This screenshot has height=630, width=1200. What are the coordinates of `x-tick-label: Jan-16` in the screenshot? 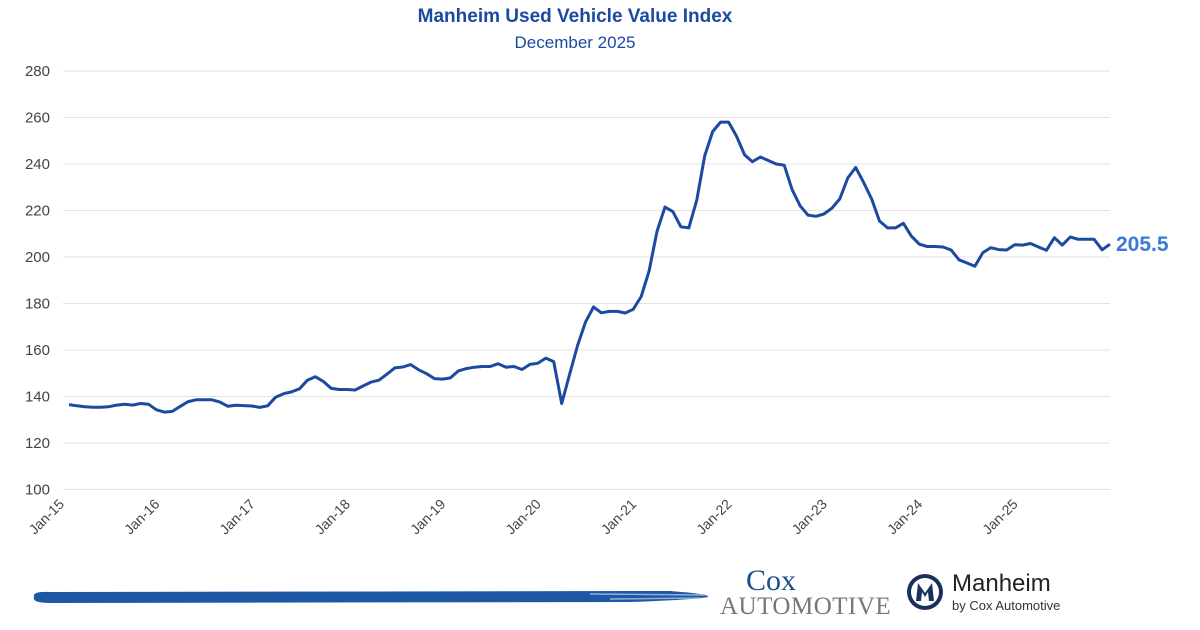 It's located at (142, 517).